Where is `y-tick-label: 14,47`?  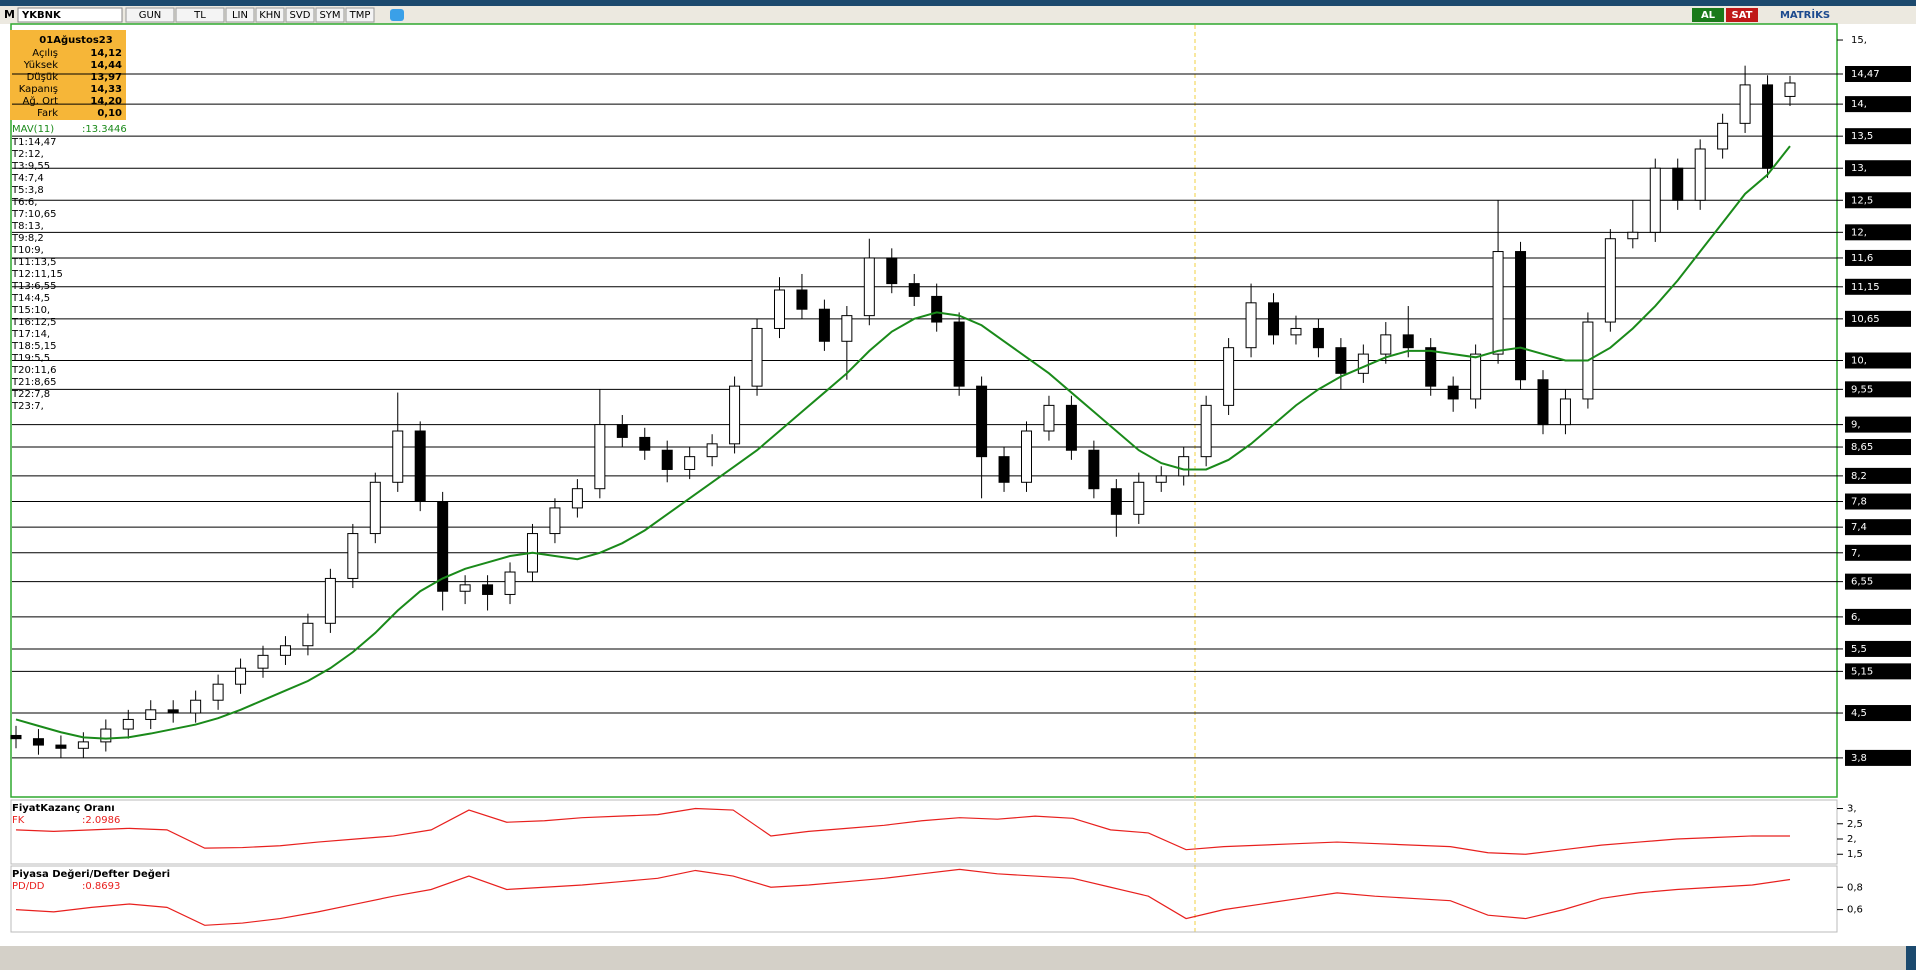 y-tick-label: 14,47 is located at coordinates (1865, 74).